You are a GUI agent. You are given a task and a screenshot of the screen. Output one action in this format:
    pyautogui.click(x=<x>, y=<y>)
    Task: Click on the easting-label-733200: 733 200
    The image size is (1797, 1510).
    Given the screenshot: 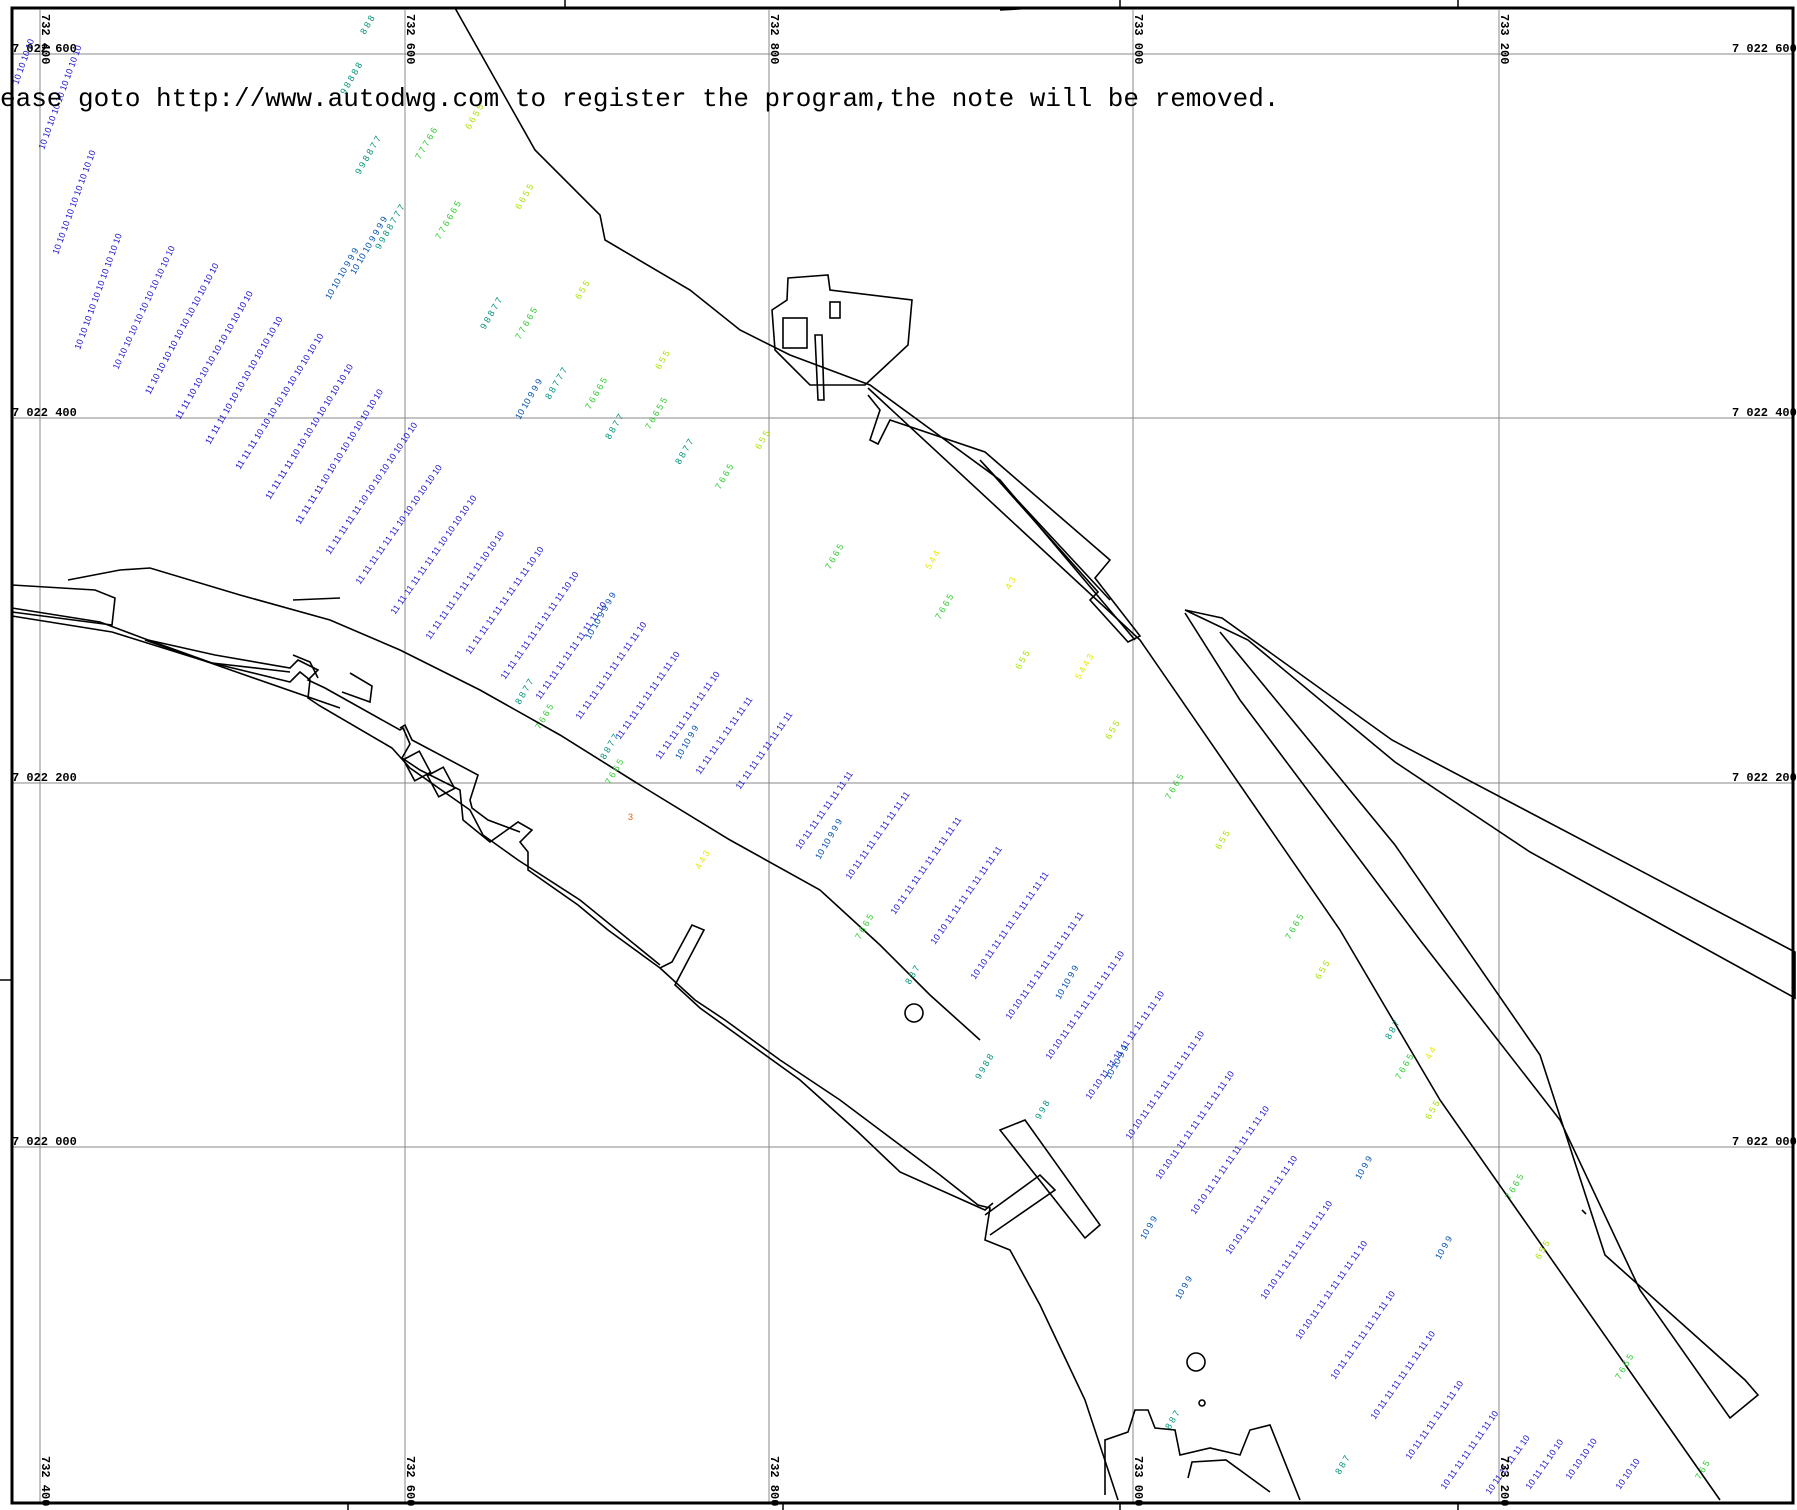 What is the action you would take?
    pyautogui.click(x=1504, y=39)
    